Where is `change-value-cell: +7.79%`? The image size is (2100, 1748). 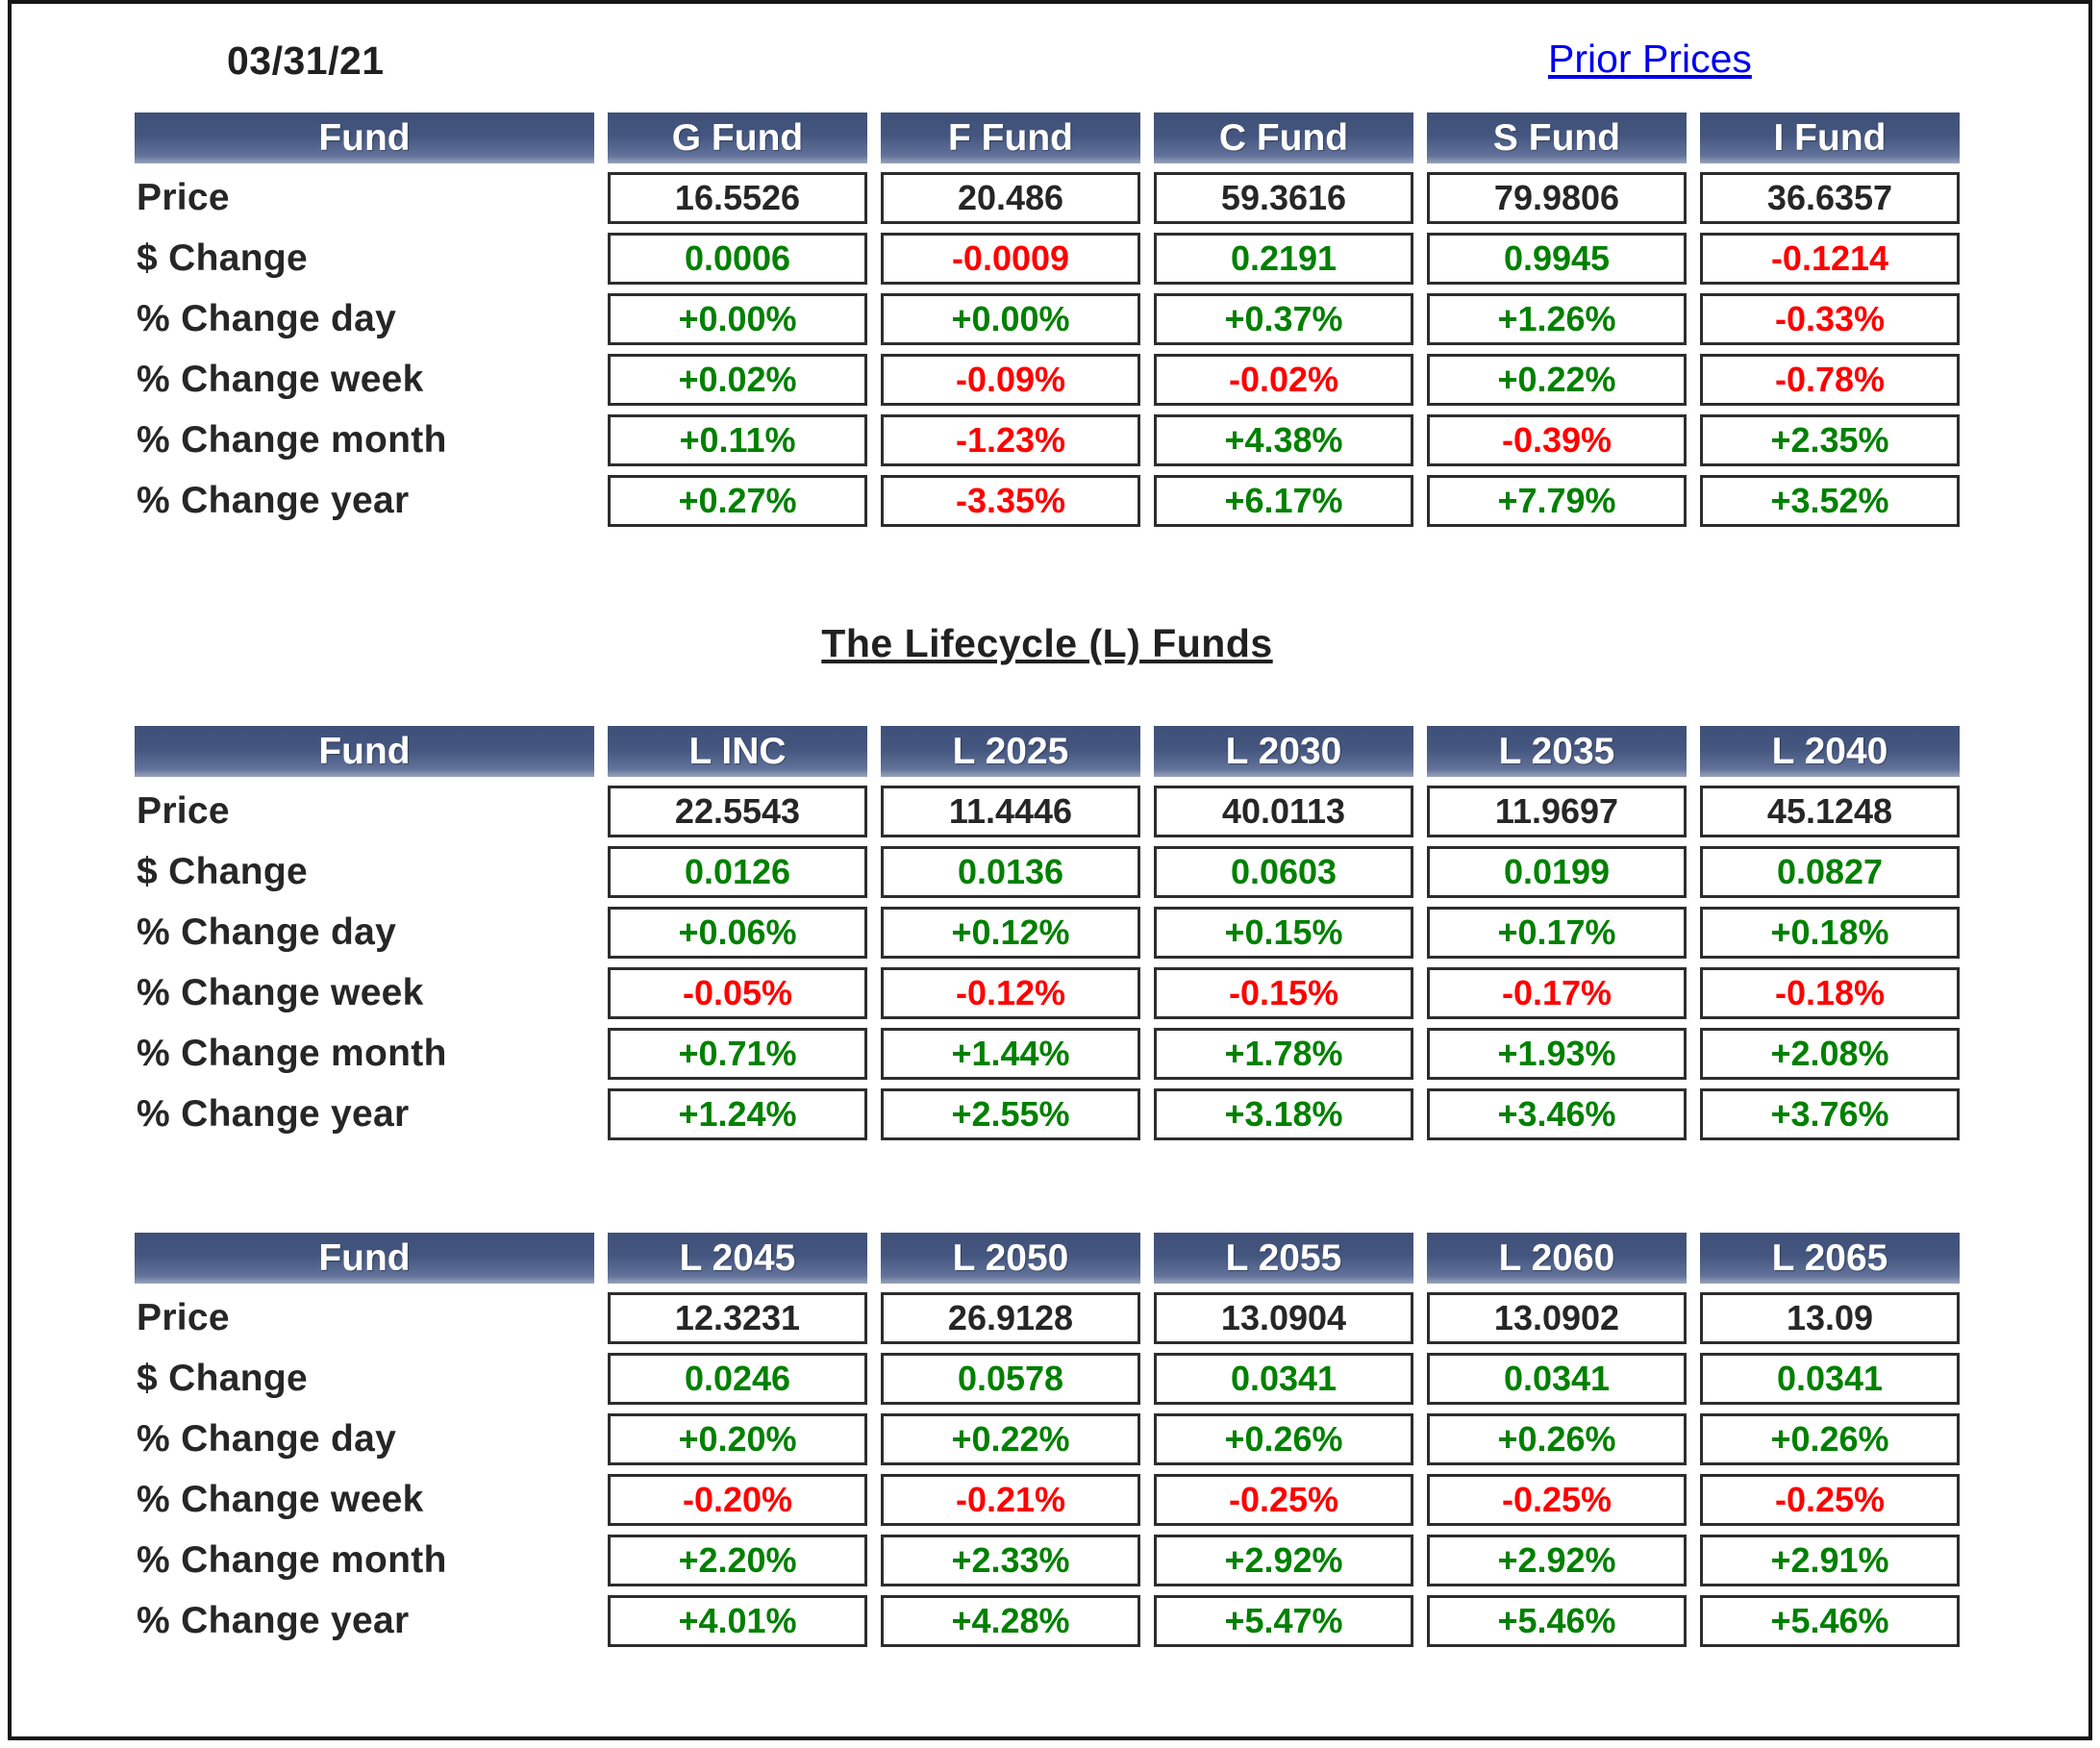 change-value-cell: +7.79% is located at coordinates (1557, 501).